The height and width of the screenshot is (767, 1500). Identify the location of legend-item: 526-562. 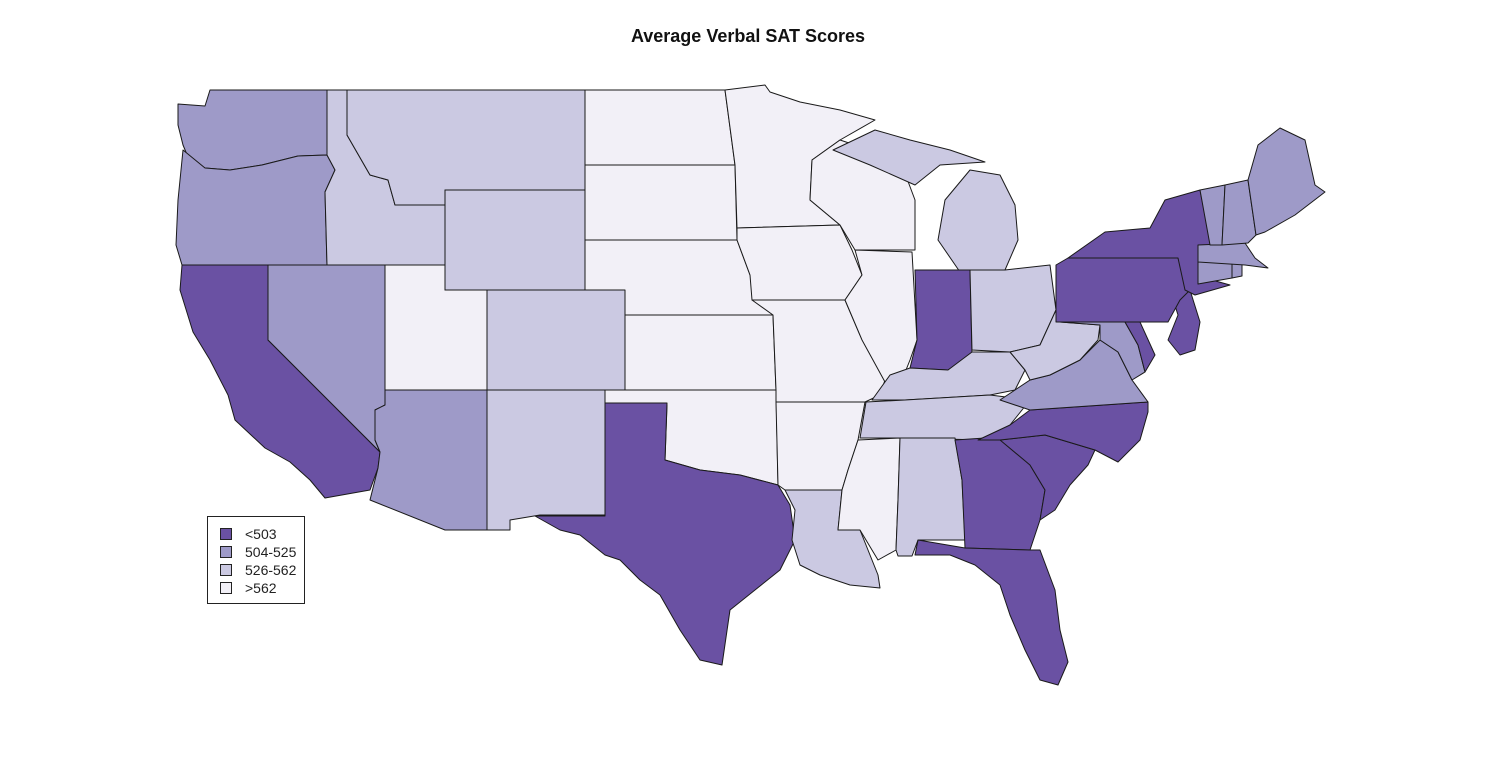
(262, 570).